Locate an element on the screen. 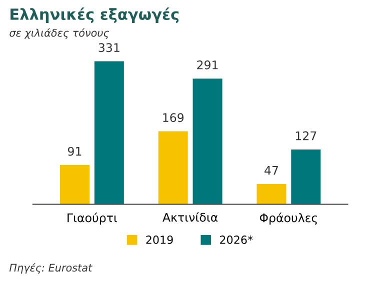  text: Πηγές: Eurostat is located at coordinates (50, 268).